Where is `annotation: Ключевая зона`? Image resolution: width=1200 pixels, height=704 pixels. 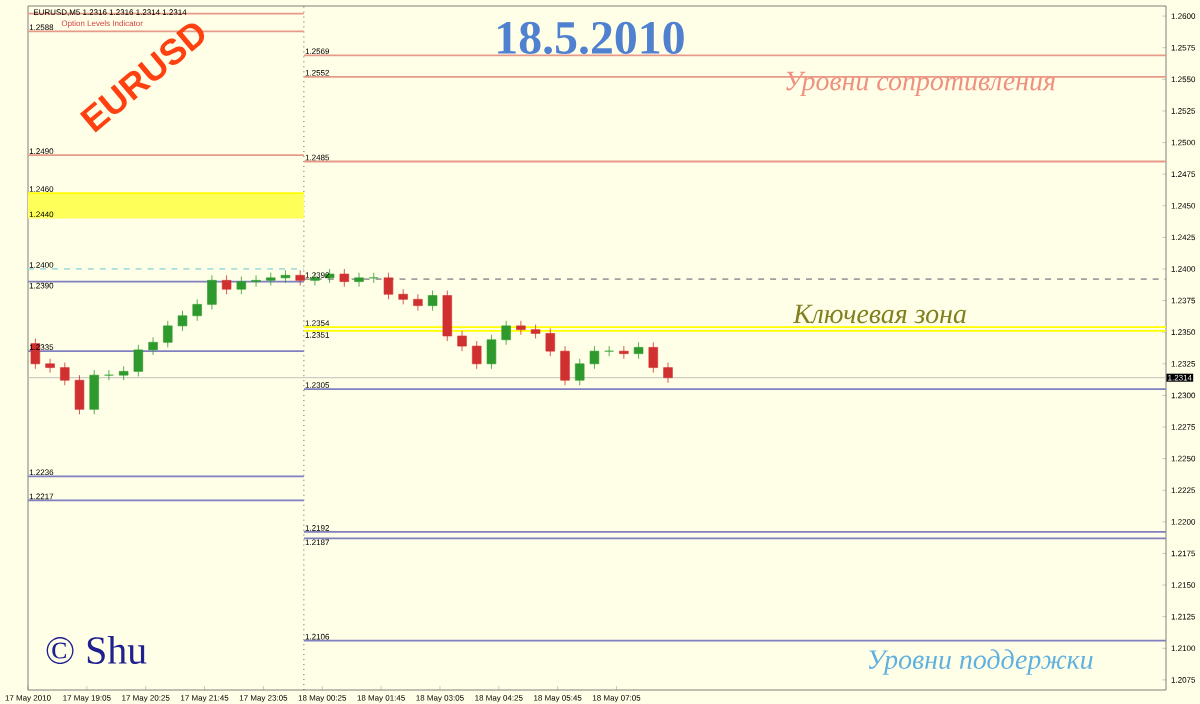 annotation: Ключевая зона is located at coordinates (879, 314).